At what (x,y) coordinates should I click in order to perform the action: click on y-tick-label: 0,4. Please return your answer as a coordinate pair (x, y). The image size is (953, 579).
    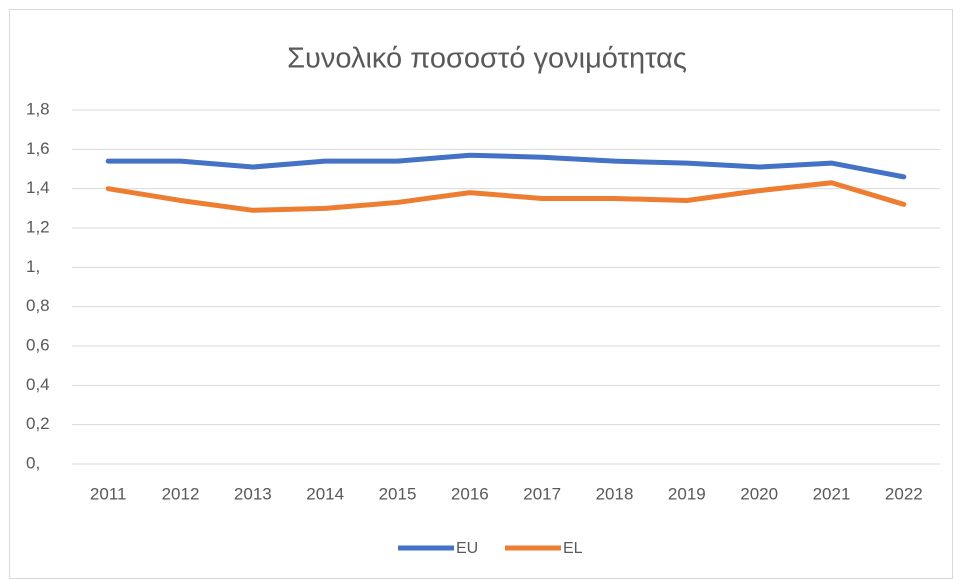
    Looking at the image, I should click on (38, 384).